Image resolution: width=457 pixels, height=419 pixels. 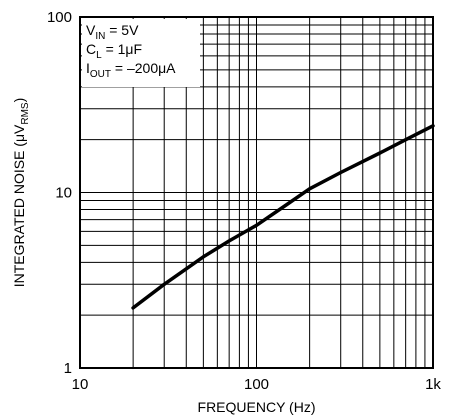 I want to click on condition-line: CL = 1μF, so click(x=114, y=51).